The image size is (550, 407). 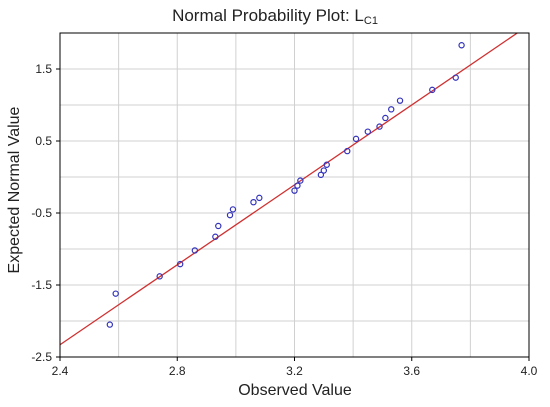 I want to click on y-tick-label: -1.5, so click(x=41, y=285).